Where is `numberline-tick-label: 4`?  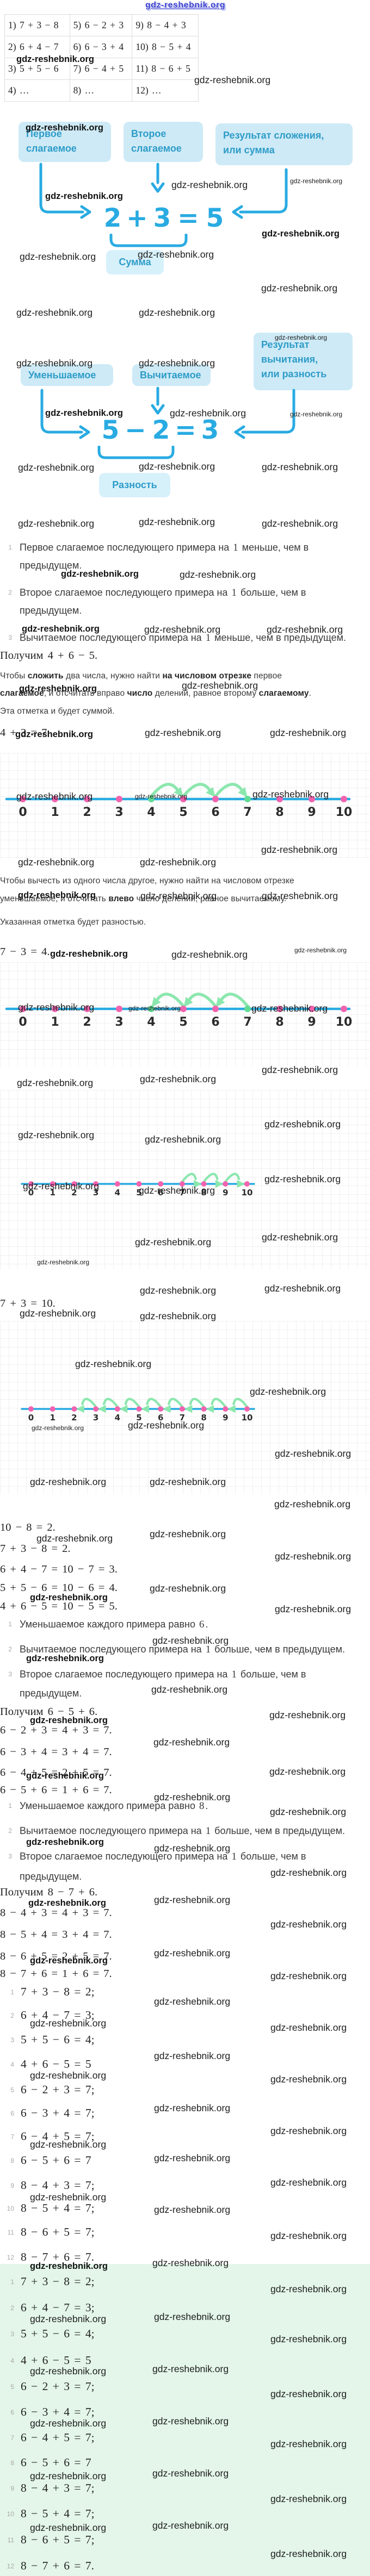 numberline-tick-label: 4 is located at coordinates (151, 812).